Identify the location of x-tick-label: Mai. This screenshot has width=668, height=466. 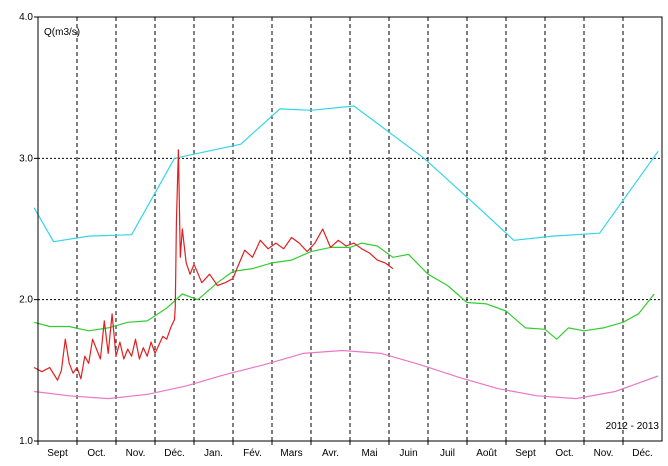
(369, 453).